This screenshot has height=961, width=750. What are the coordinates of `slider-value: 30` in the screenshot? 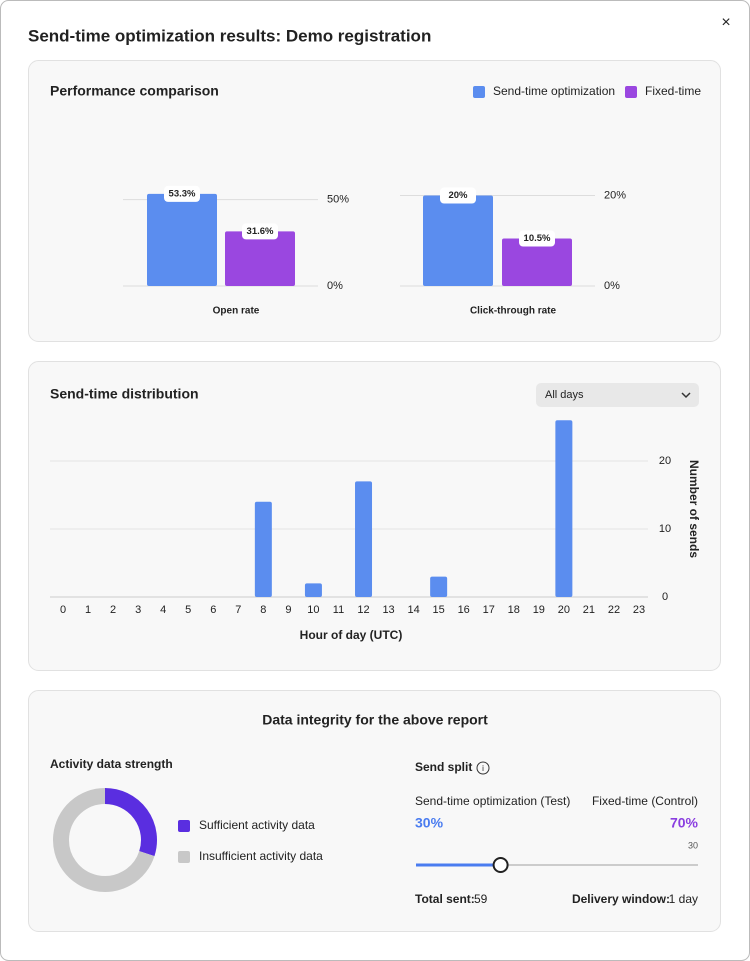 It's located at (693, 845).